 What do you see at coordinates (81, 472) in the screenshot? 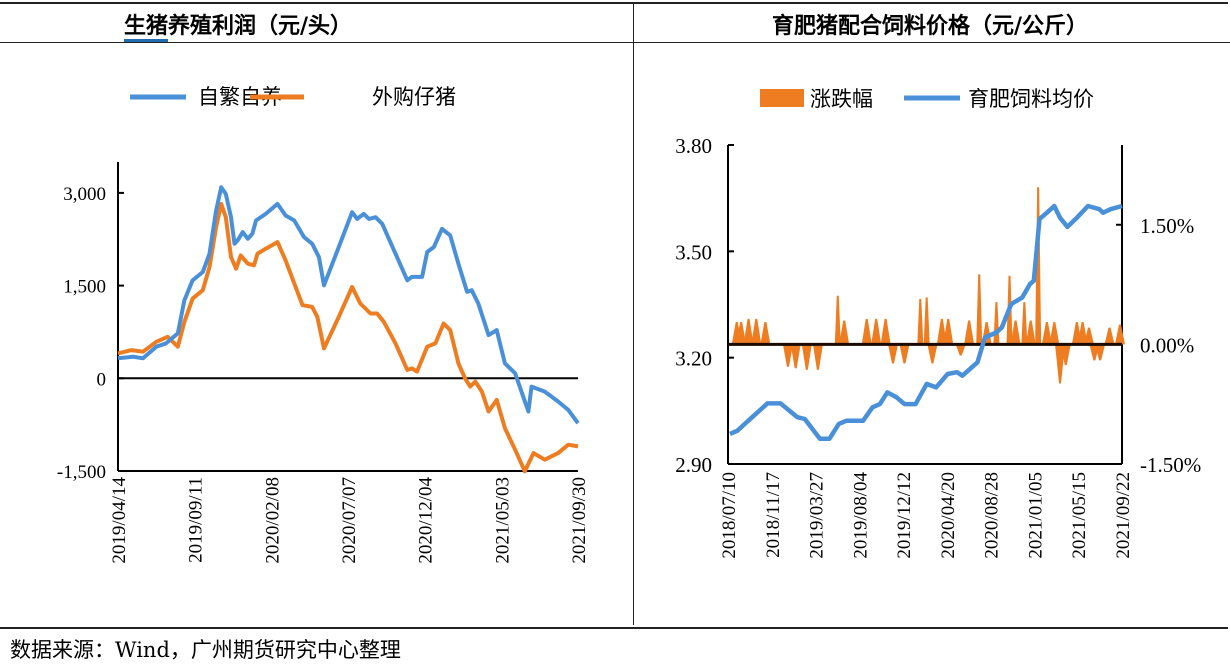
I see `y-tick-label: -1,500` at bounding box center [81, 472].